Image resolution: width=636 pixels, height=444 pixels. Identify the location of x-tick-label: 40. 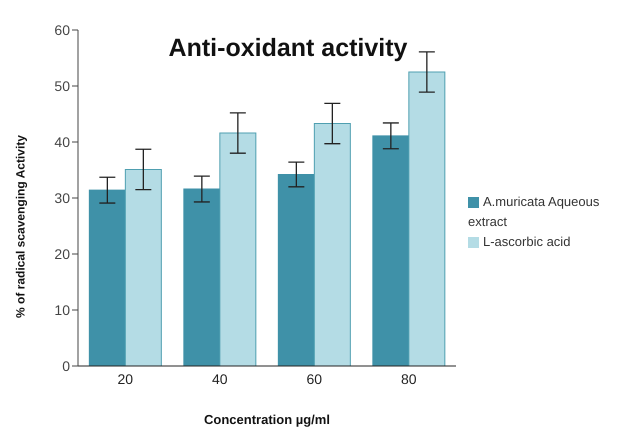
(220, 378).